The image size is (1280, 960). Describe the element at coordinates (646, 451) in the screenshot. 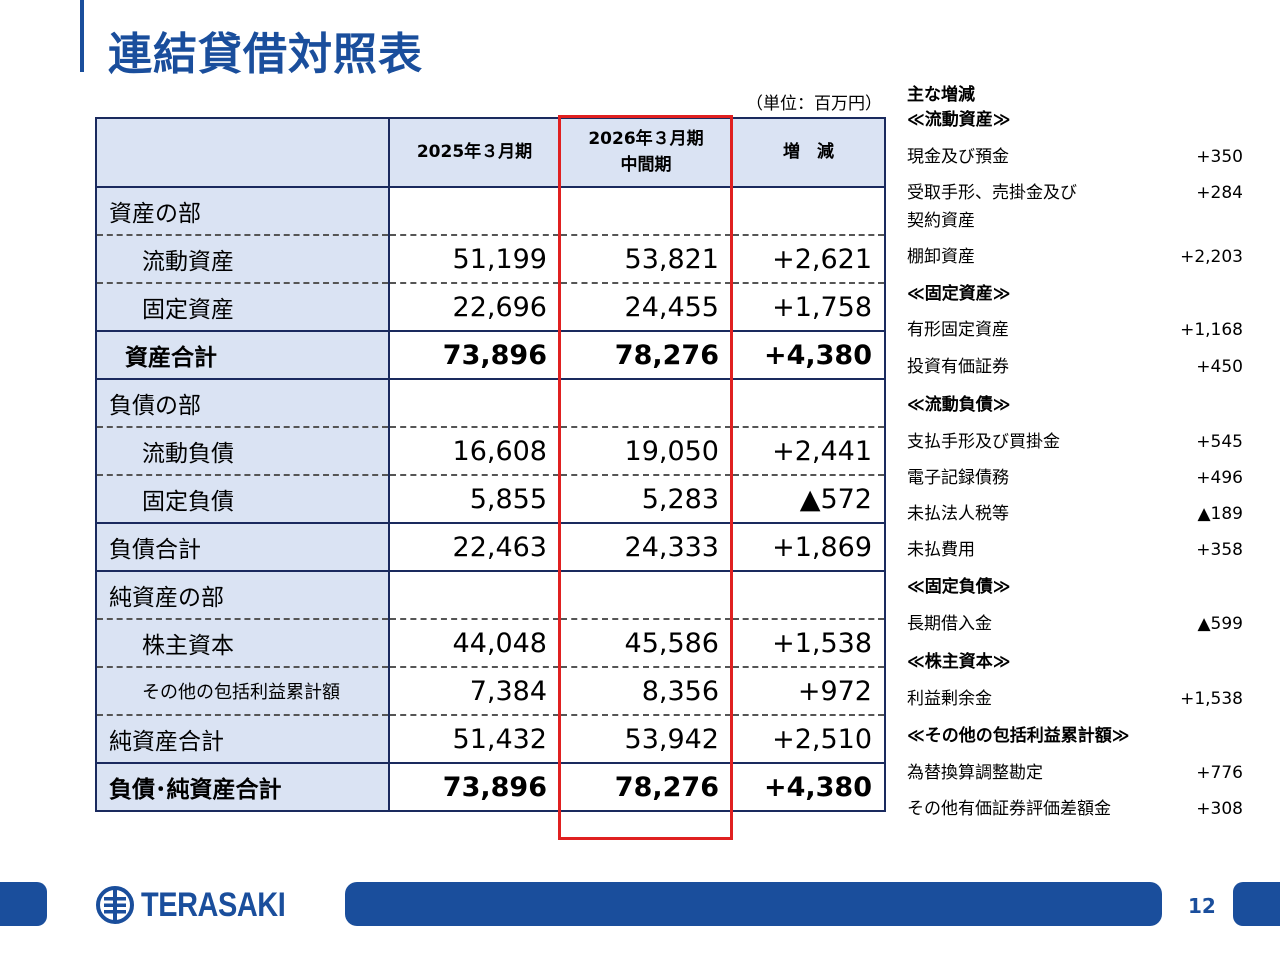

I see `value-fy2026: 19,050` at that location.